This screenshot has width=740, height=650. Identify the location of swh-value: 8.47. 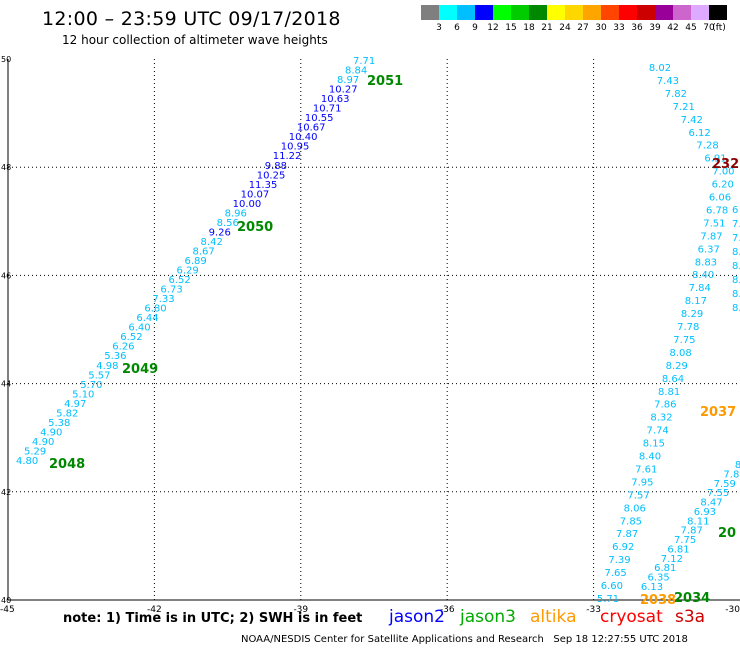
(711, 503).